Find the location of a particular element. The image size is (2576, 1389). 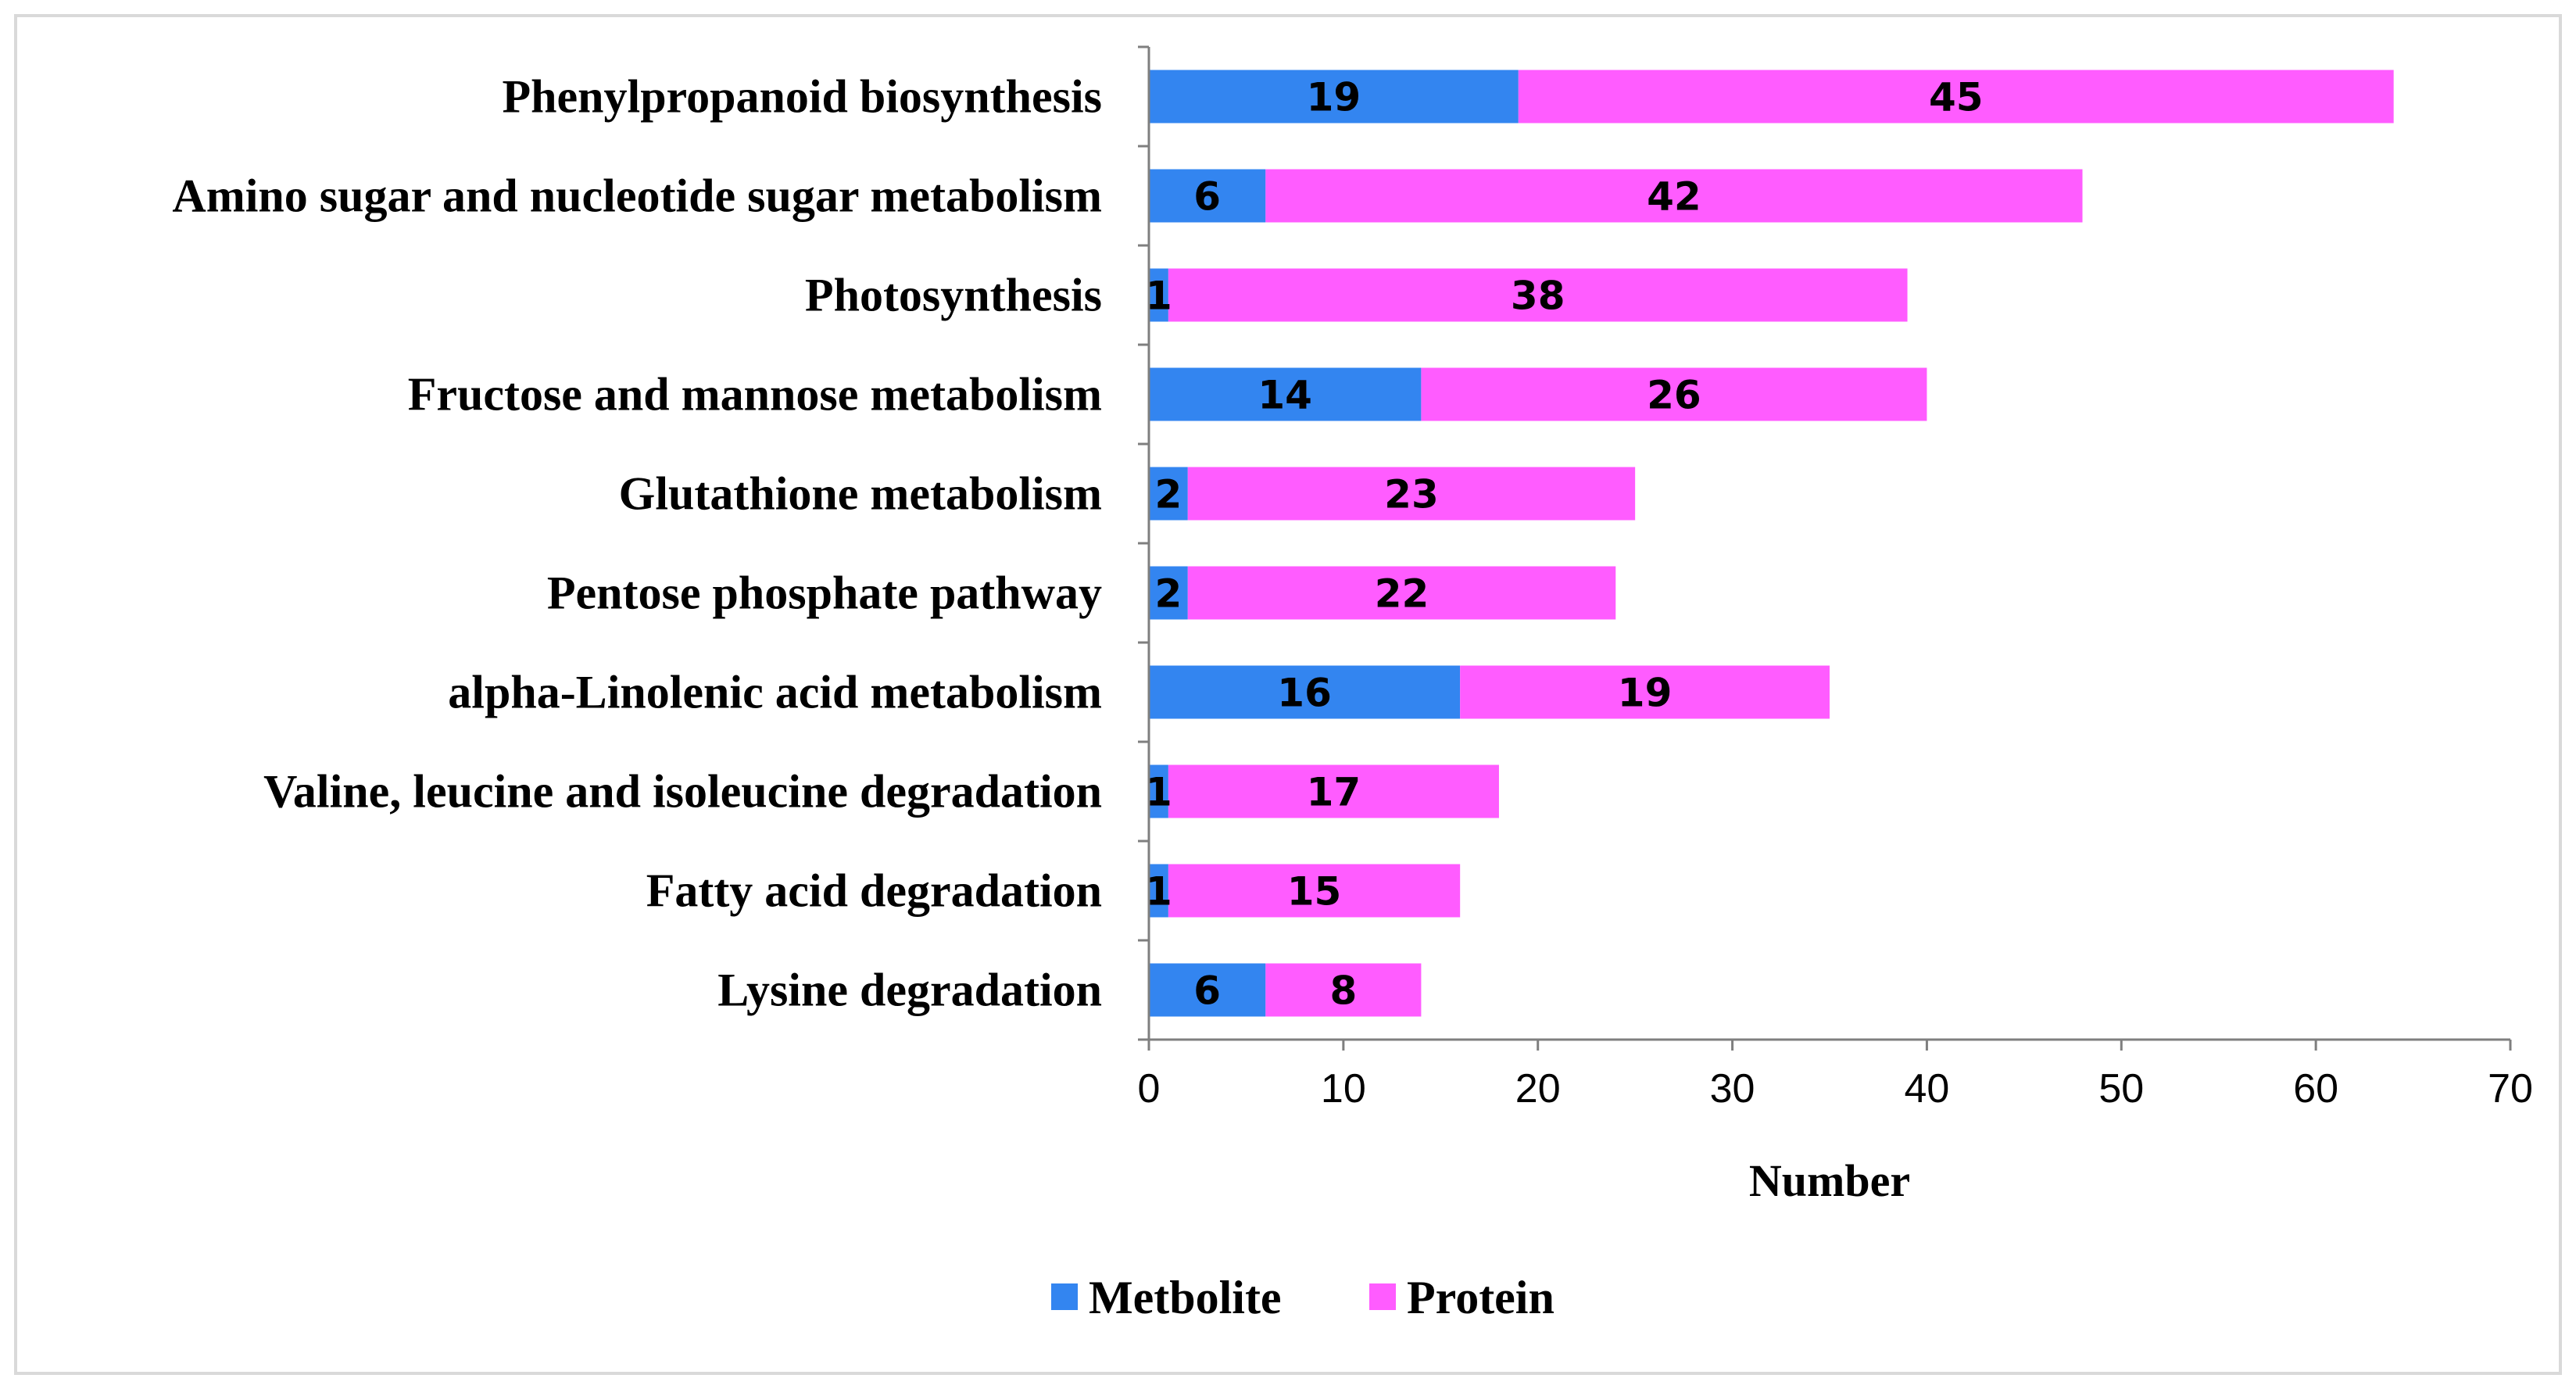

data-label-metbolite: 14 is located at coordinates (1285, 395).